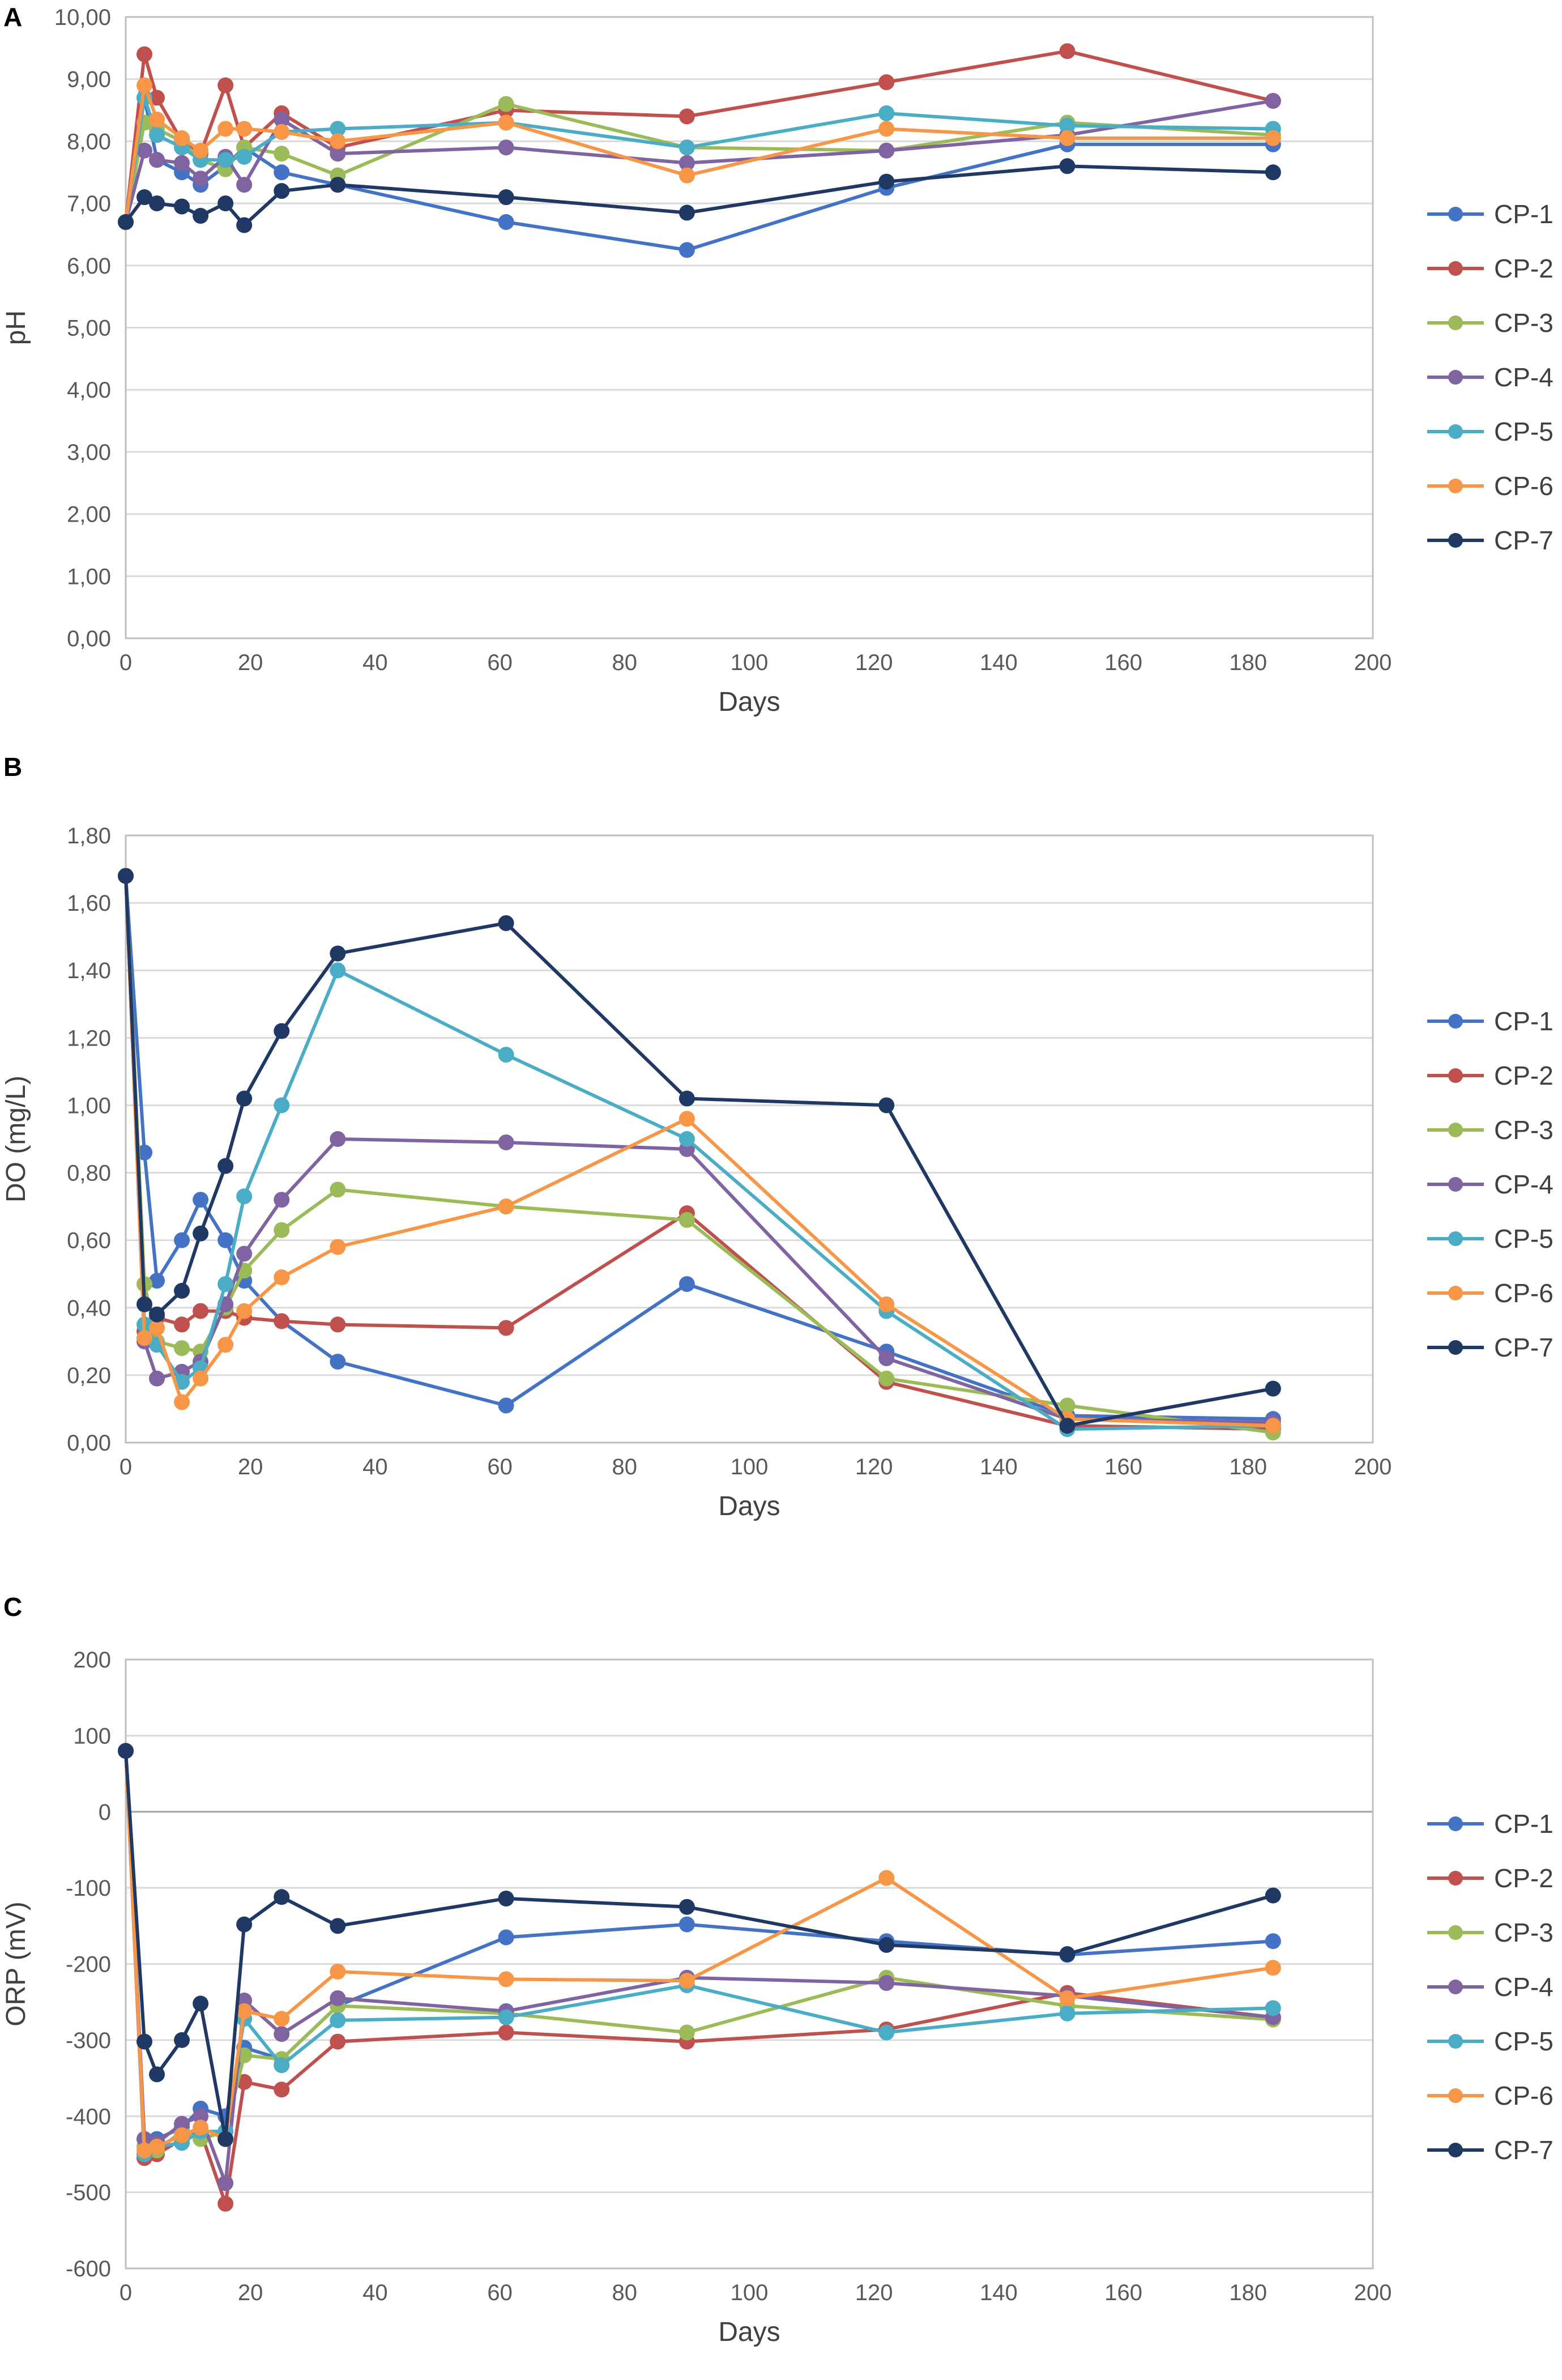 Image resolution: width=1562 pixels, height=2380 pixels. Describe the element at coordinates (89, 266) in the screenshot. I see `y-tick-label: 6,00` at that location.